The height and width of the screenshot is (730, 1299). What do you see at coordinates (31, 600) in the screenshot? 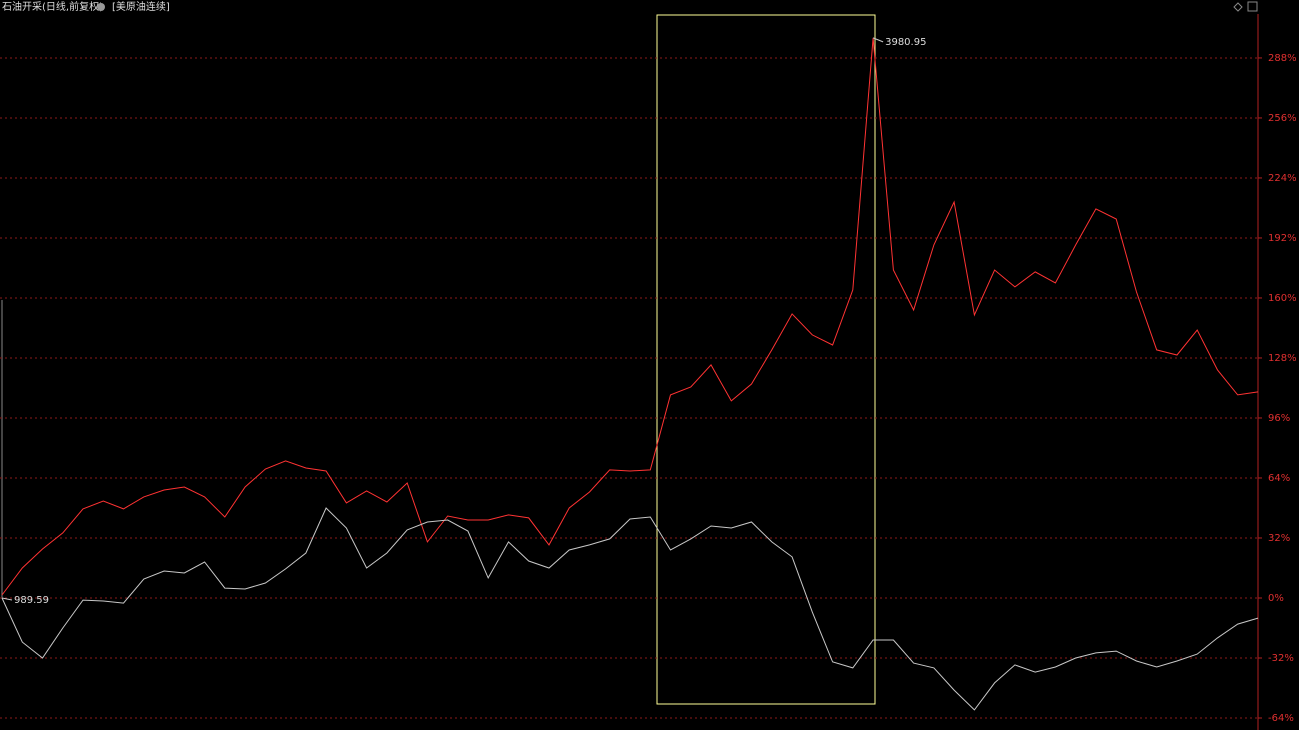
I see `annotation: 989.59` at bounding box center [31, 600].